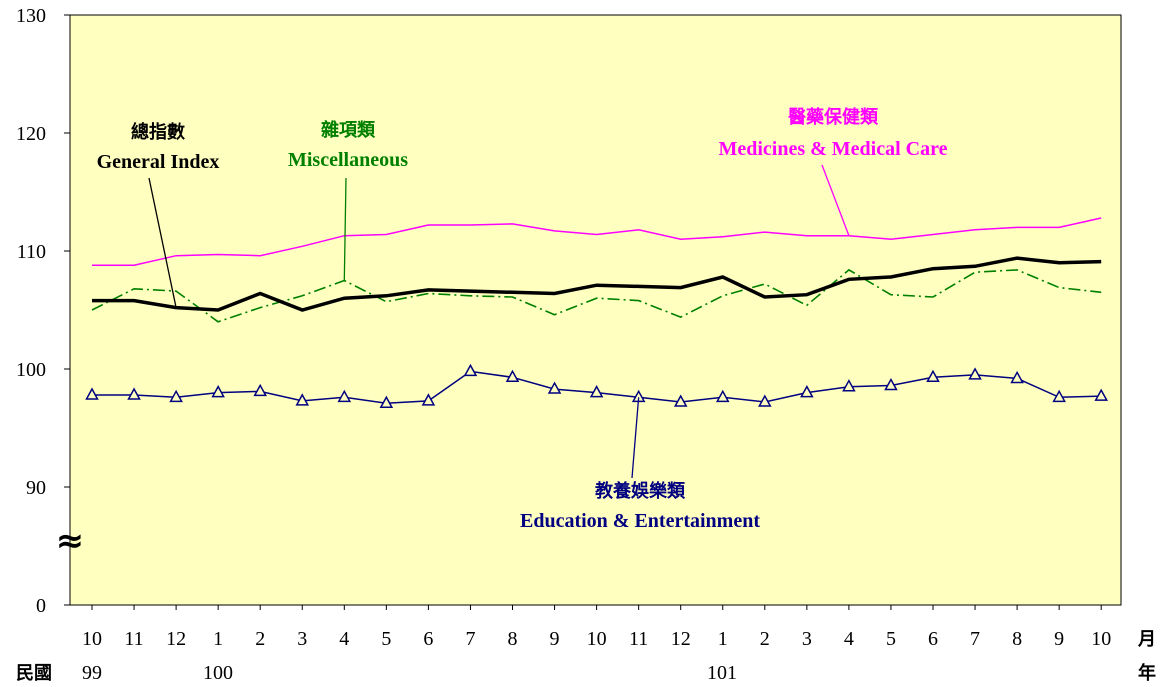  I want to click on education-label-zh: 教養娛樂類, so click(640, 491).